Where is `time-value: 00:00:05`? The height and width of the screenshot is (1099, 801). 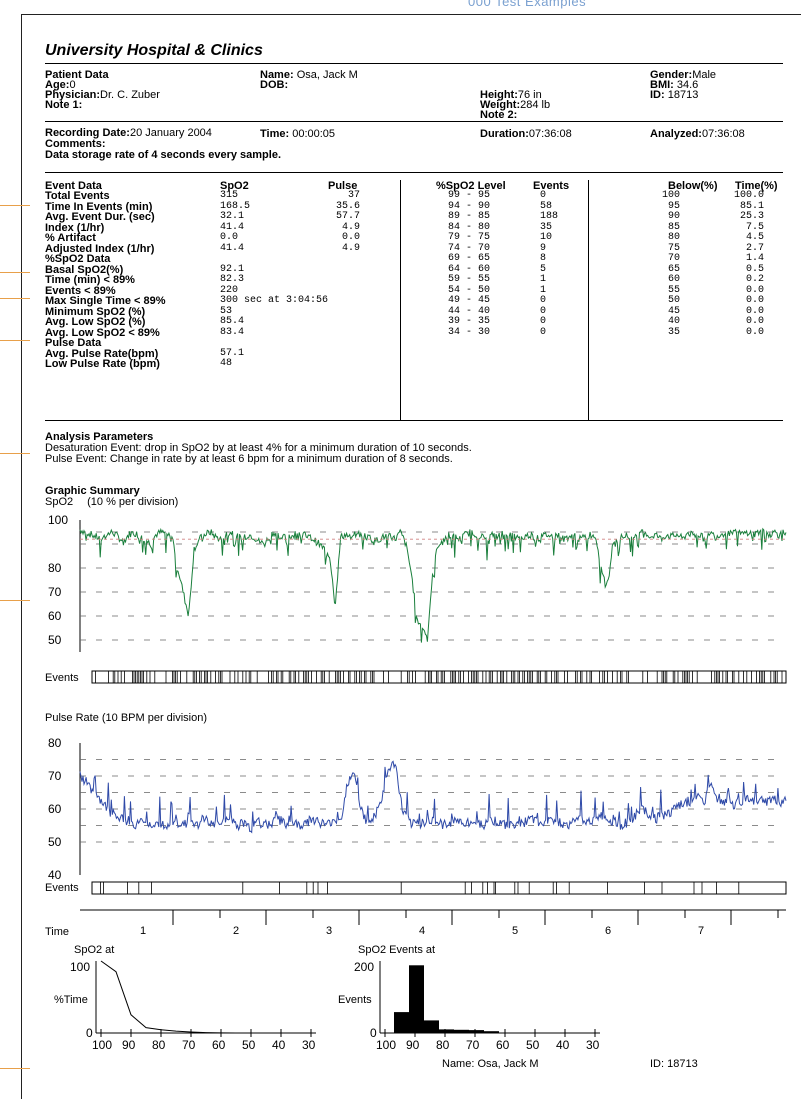 time-value: 00:00:05 is located at coordinates (314, 134).